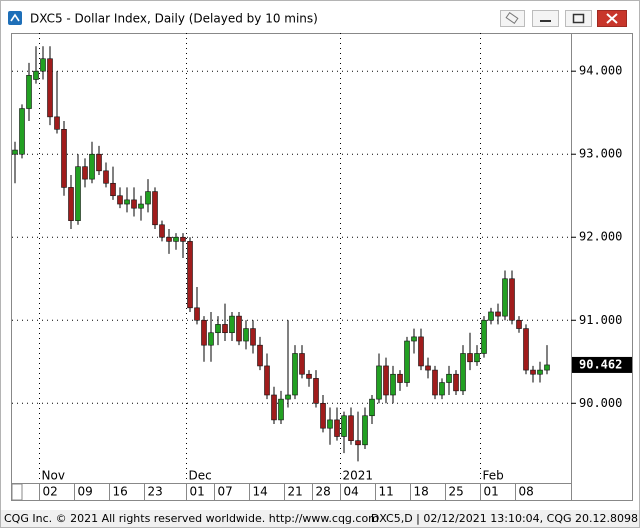 This screenshot has width=643, height=528. Describe the element at coordinates (320, 518) in the screenshot. I see `status-bar` at that location.